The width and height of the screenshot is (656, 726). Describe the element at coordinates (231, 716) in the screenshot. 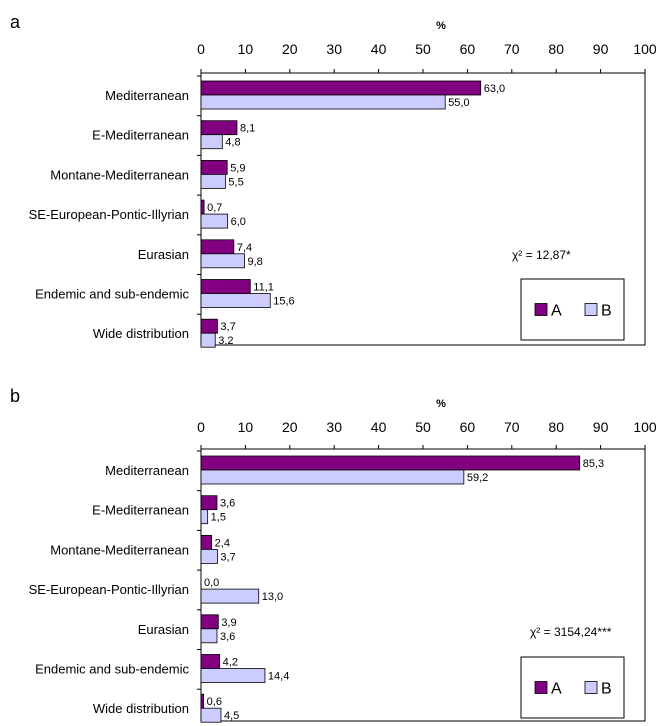

I see `chart-b-data-label-B: 4,5` at that location.